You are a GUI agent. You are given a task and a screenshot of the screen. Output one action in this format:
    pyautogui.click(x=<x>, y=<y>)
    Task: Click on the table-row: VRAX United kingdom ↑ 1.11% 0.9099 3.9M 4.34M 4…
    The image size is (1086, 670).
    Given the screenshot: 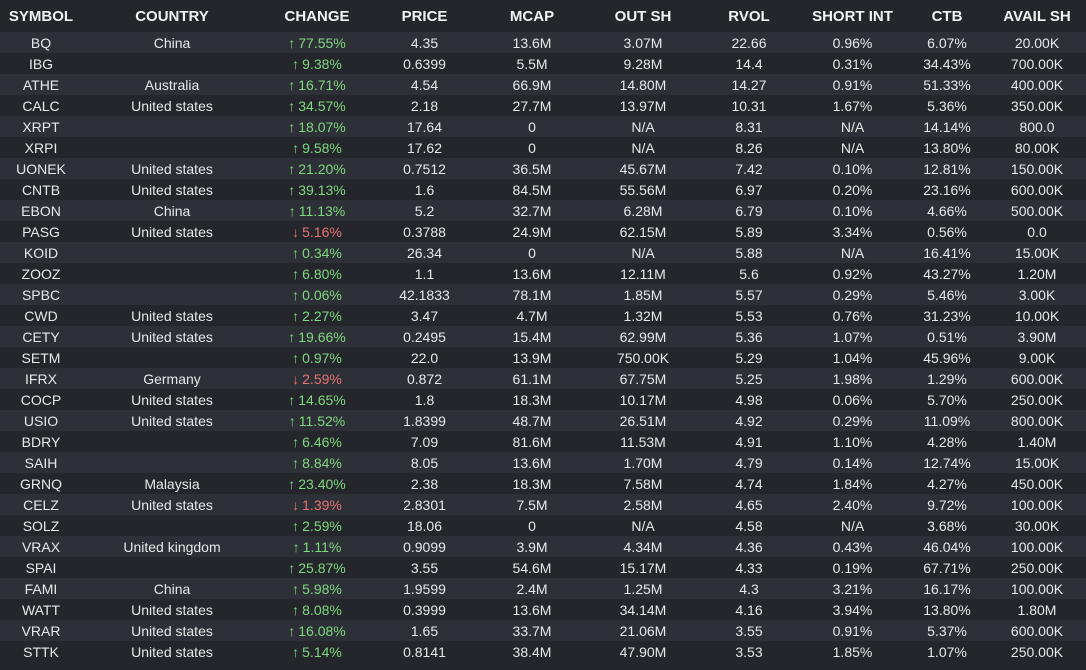 What is the action you would take?
    pyautogui.click(x=543, y=546)
    